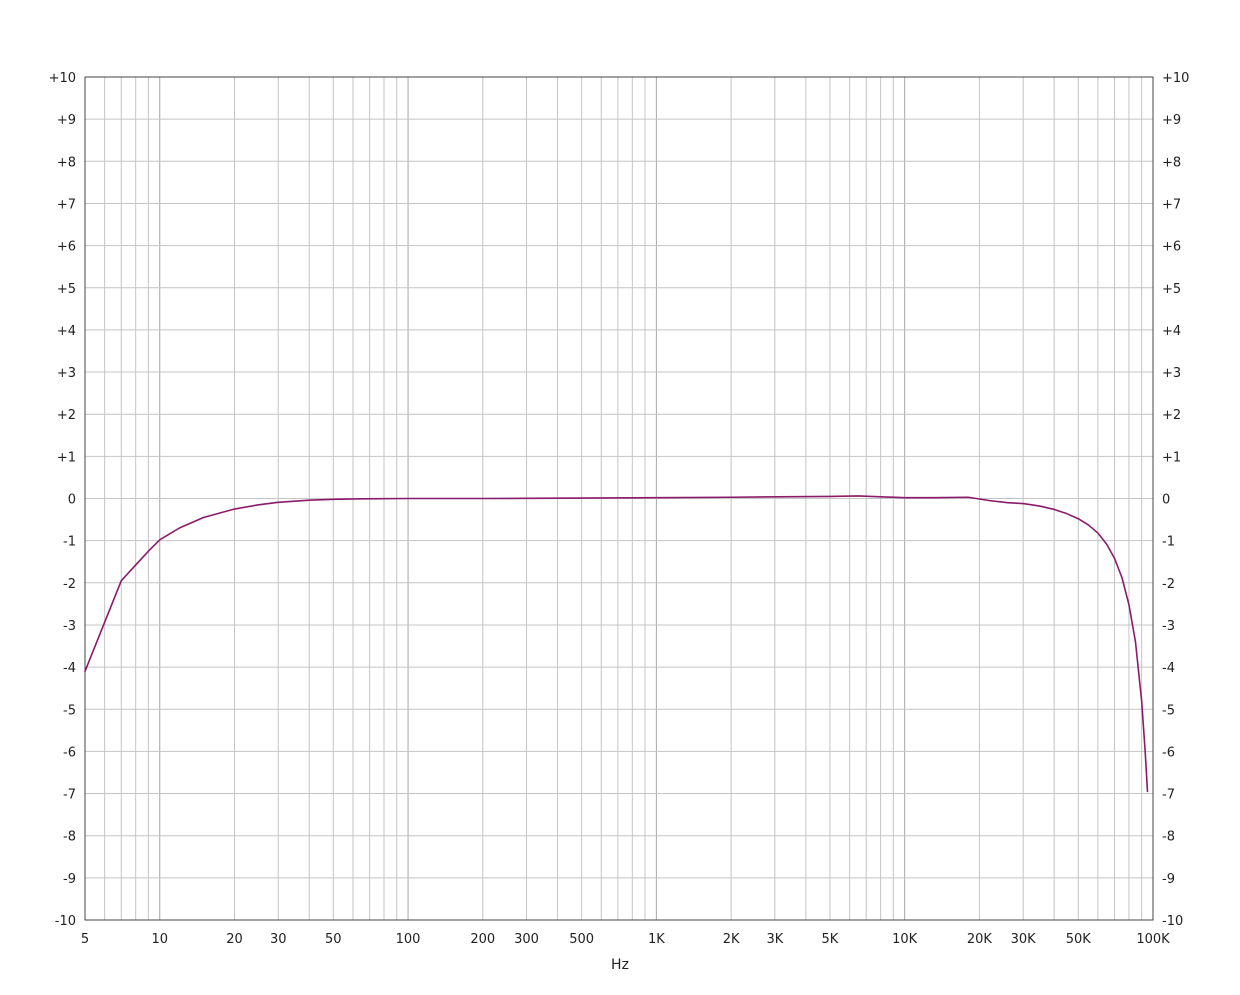 The height and width of the screenshot is (995, 1240). Describe the element at coordinates (526, 939) in the screenshot. I see `x-tick-label: 300` at that location.